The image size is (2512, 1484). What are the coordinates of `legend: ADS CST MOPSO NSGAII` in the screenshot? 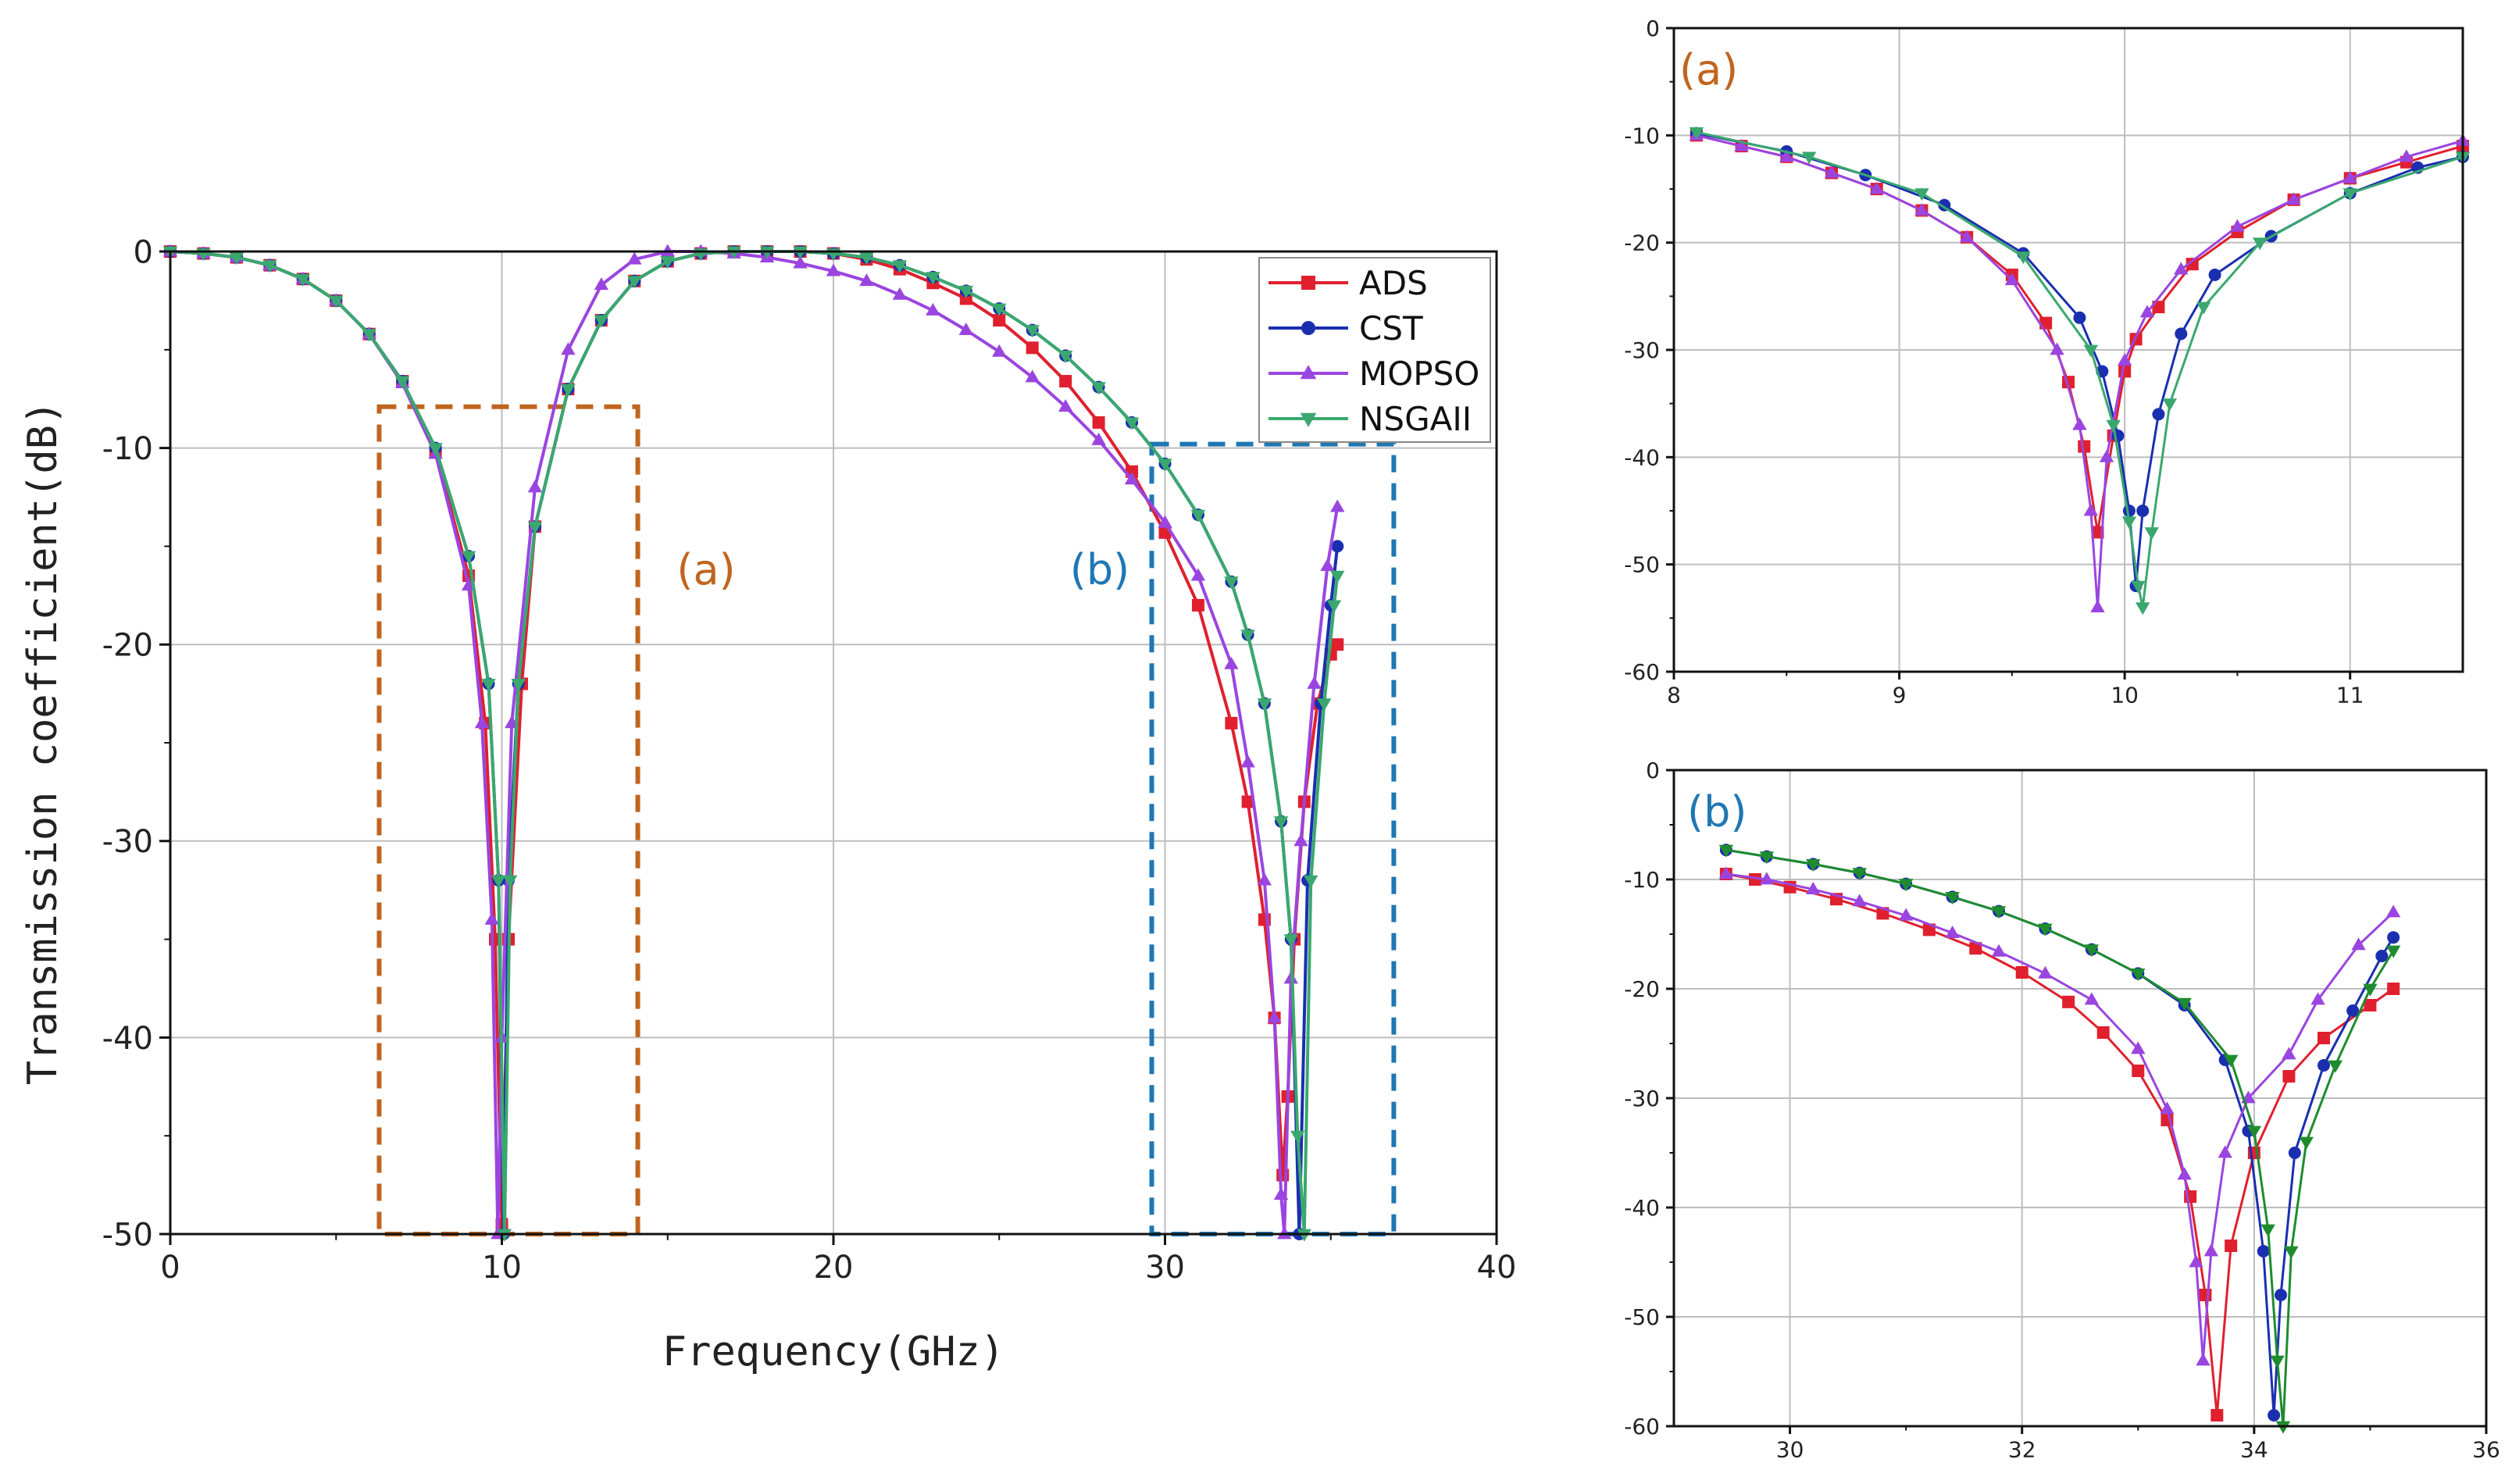 It's located at (1374, 350).